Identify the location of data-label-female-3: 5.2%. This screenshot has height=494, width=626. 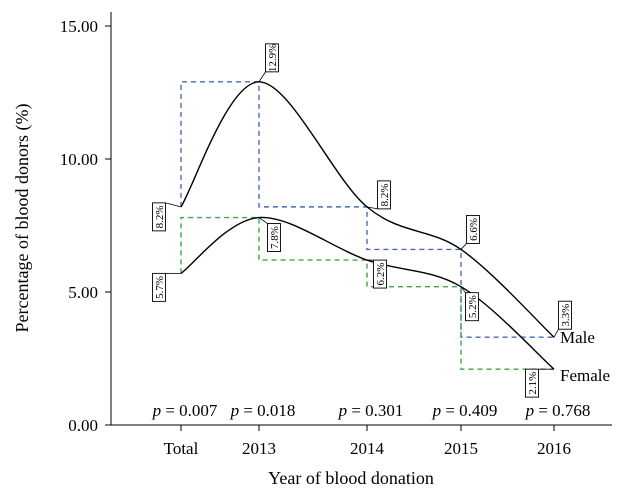
(469, 304).